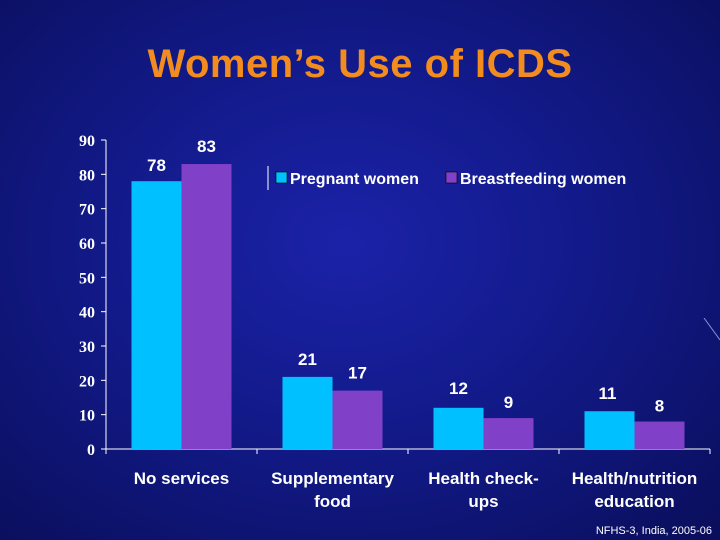  What do you see at coordinates (653, 531) in the screenshot?
I see `source-note: NFHS-3, India, 2005-06` at bounding box center [653, 531].